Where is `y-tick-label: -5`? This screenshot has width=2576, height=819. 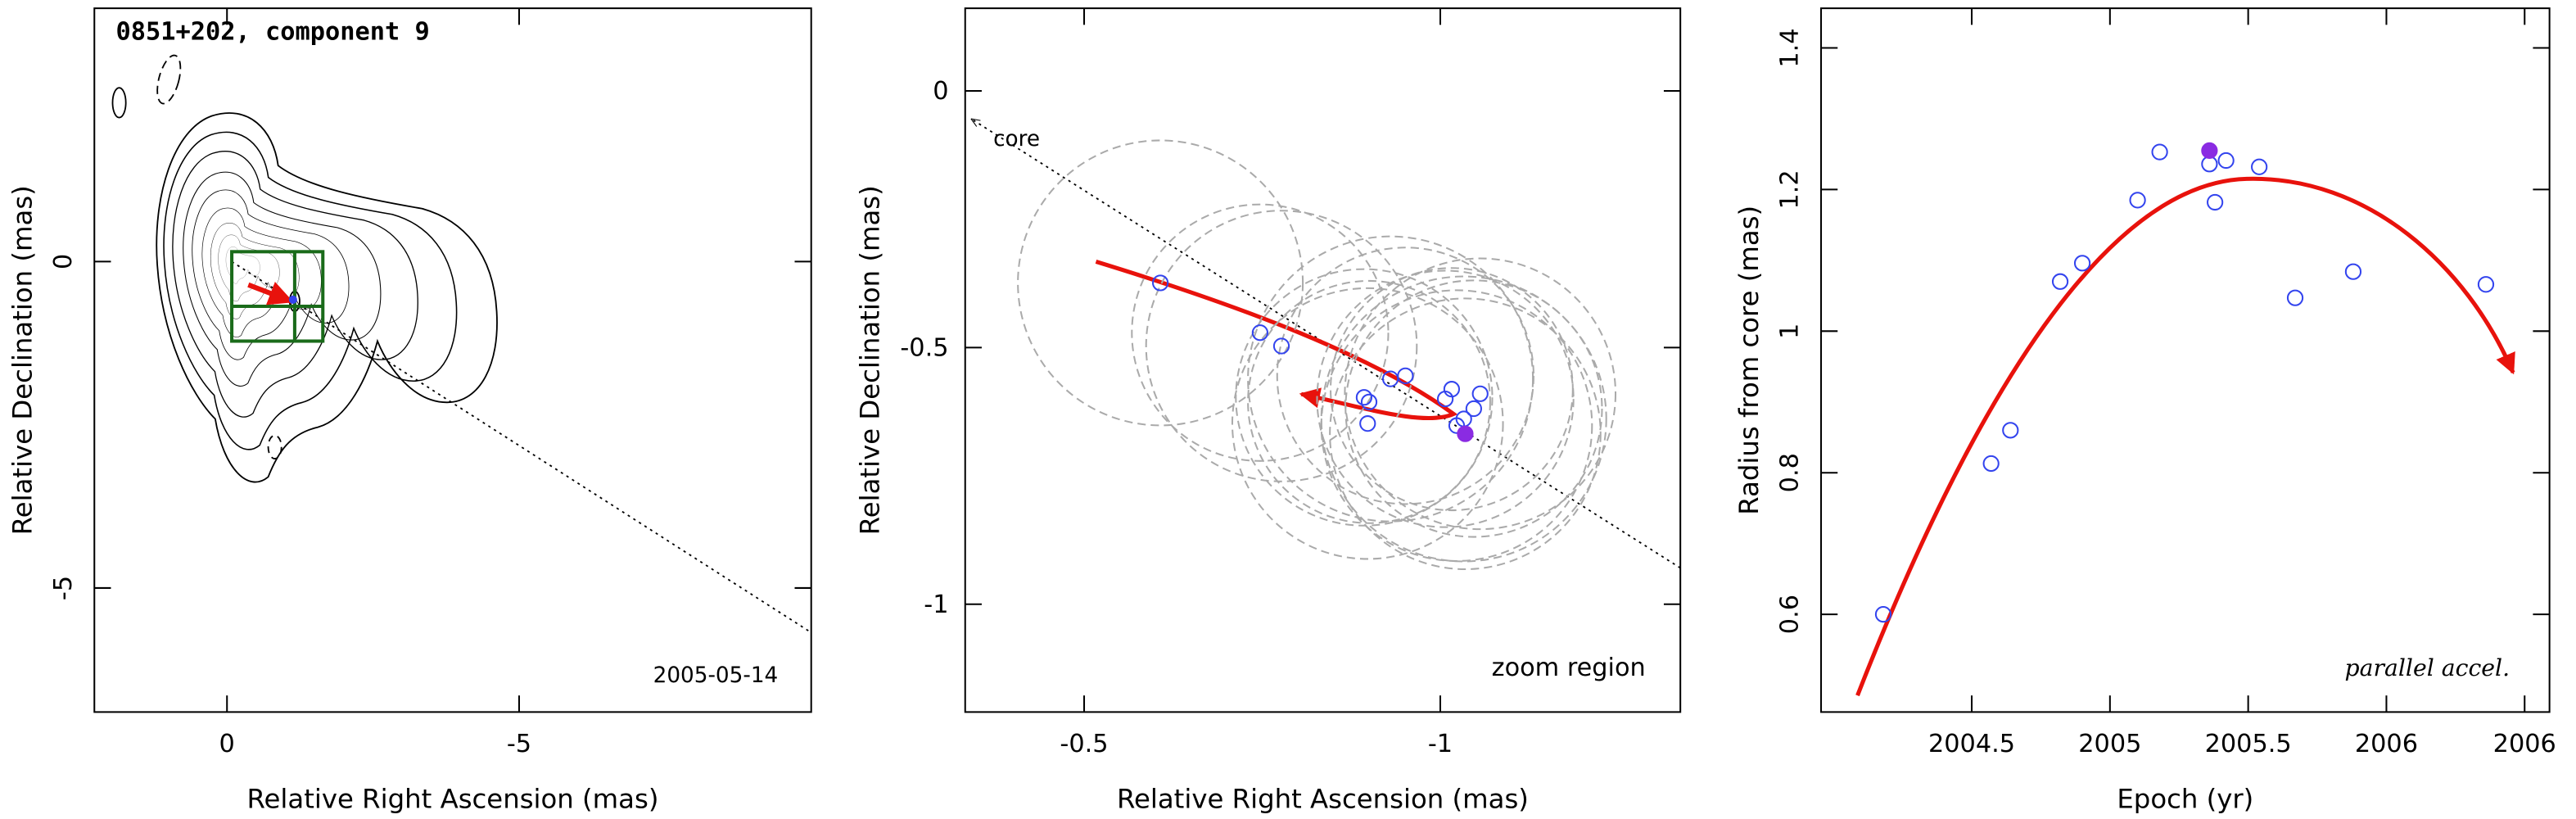
y-tick-label: -5 is located at coordinates (64, 588).